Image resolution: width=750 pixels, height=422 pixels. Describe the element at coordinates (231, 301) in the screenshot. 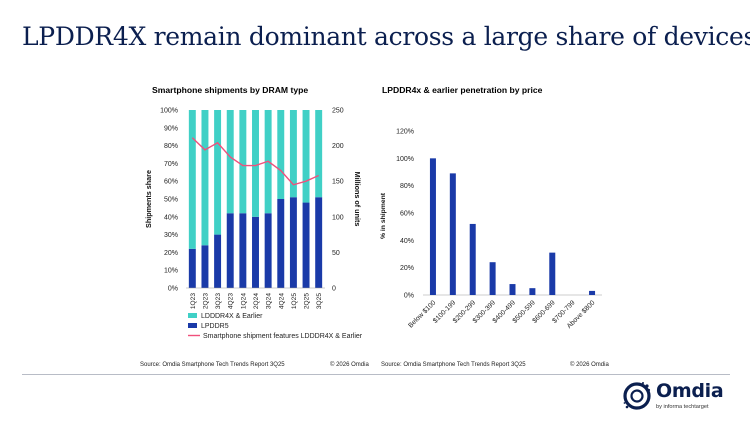

I see `x-tick-label: 4Q23` at that location.